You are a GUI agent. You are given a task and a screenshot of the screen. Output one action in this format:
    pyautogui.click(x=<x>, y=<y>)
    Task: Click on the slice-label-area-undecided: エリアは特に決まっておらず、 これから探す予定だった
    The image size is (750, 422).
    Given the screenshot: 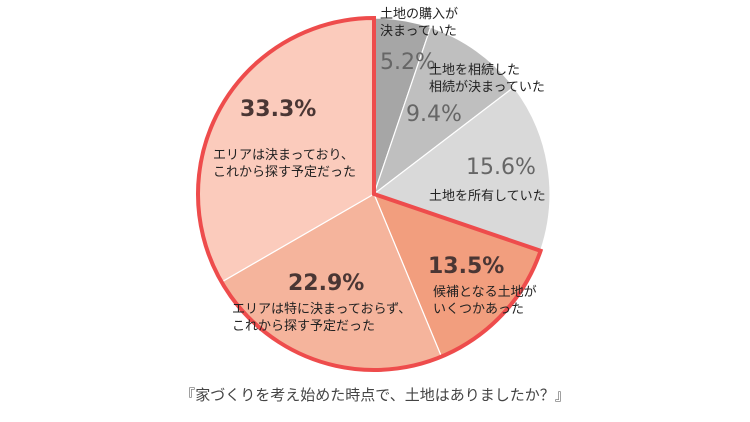 What is the action you would take?
    pyautogui.click(x=322, y=318)
    